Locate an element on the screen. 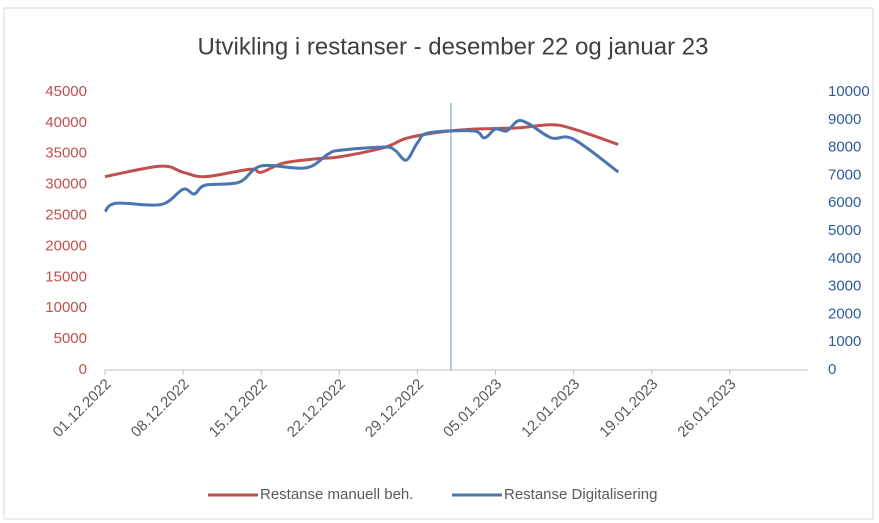  y-tick-label: 30000 is located at coordinates (66, 184).